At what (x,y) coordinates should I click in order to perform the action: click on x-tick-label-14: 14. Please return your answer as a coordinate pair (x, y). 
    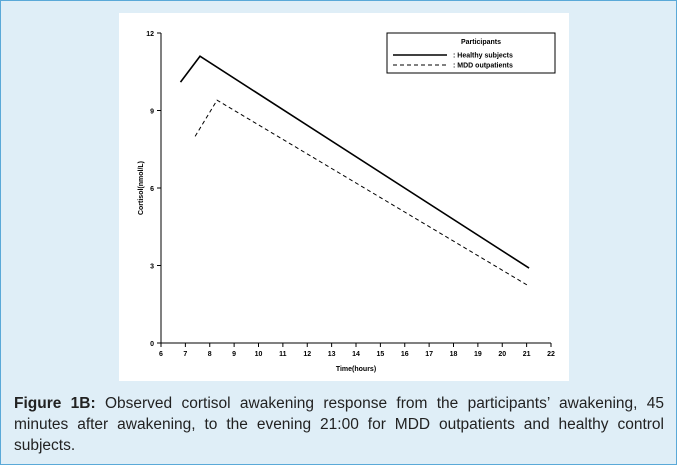
    Looking at the image, I should click on (356, 354).